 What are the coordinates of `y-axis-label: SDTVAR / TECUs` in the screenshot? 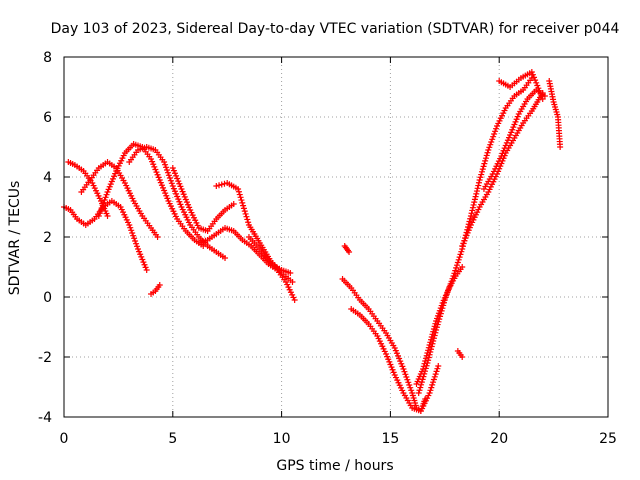 It's located at (15, 238).